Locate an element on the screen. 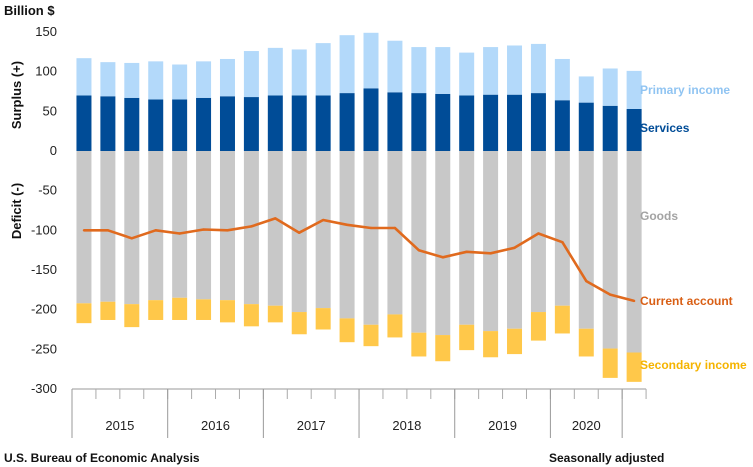  legend-label-secondary-income: Secondary income is located at coordinates (693, 365).